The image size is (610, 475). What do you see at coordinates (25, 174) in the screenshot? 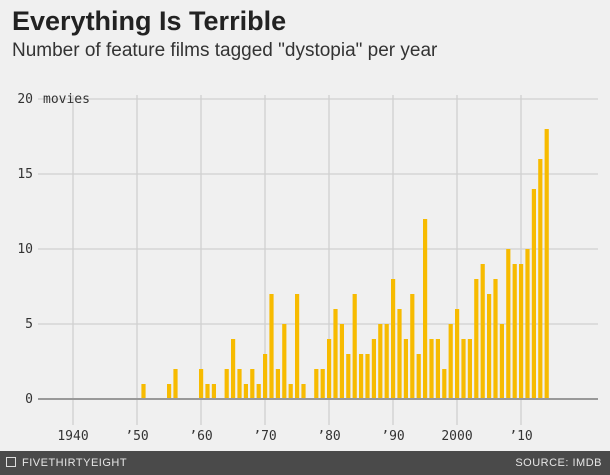
I see `y-tick-label: 15` at bounding box center [25, 174].